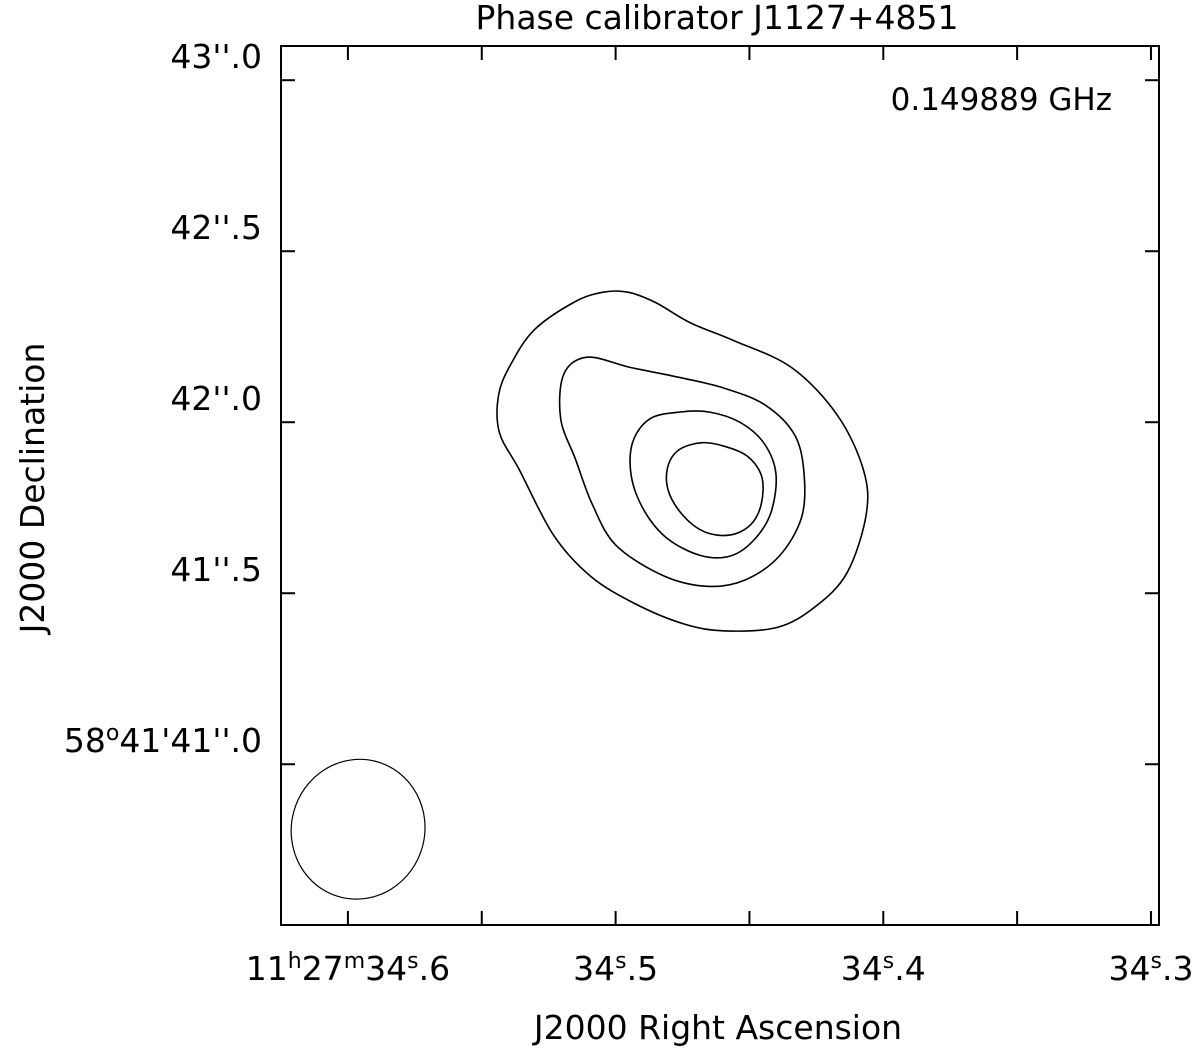 The width and height of the screenshot is (1200, 1054). What do you see at coordinates (720, 968) in the screenshot?
I see `x-tick-labels: 11h27m34s.6 34s.5 34s.4 34s.3` at bounding box center [720, 968].